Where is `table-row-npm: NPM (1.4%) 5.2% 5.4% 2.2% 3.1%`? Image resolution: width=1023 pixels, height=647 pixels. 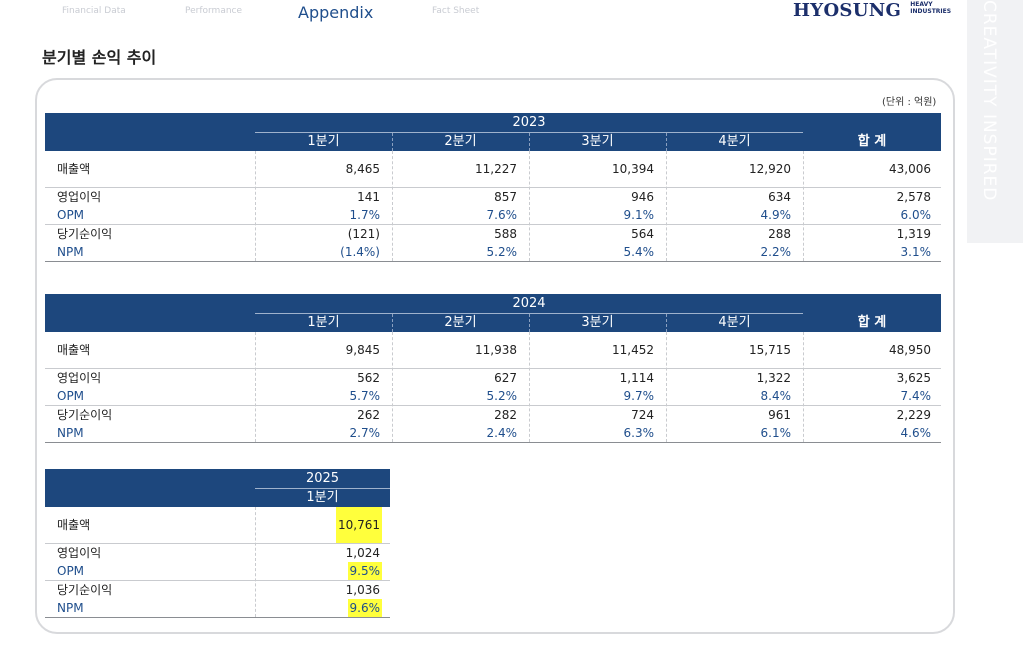
table-row-npm: NPM (1.4%) 5.2% 5.4% 2.2% 3.1% is located at coordinates (493, 252).